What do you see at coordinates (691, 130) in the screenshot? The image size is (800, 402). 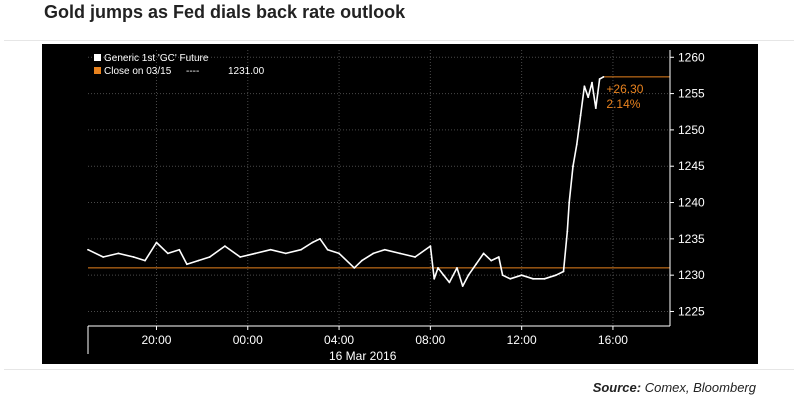 I see `y-tick-label: 1250` at bounding box center [691, 130].